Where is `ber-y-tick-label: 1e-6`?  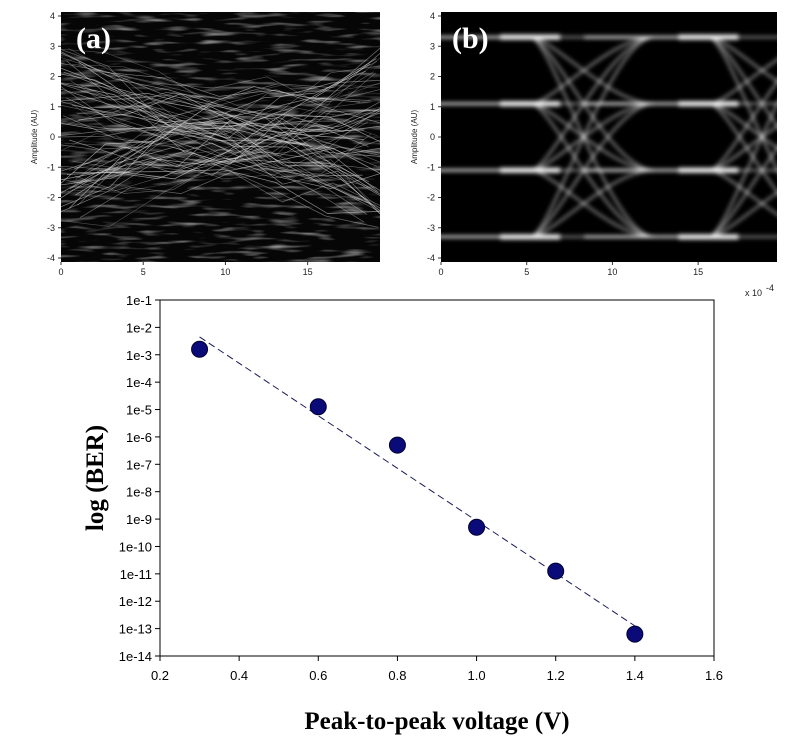
ber-y-tick-label: 1e-6 is located at coordinates (139, 437).